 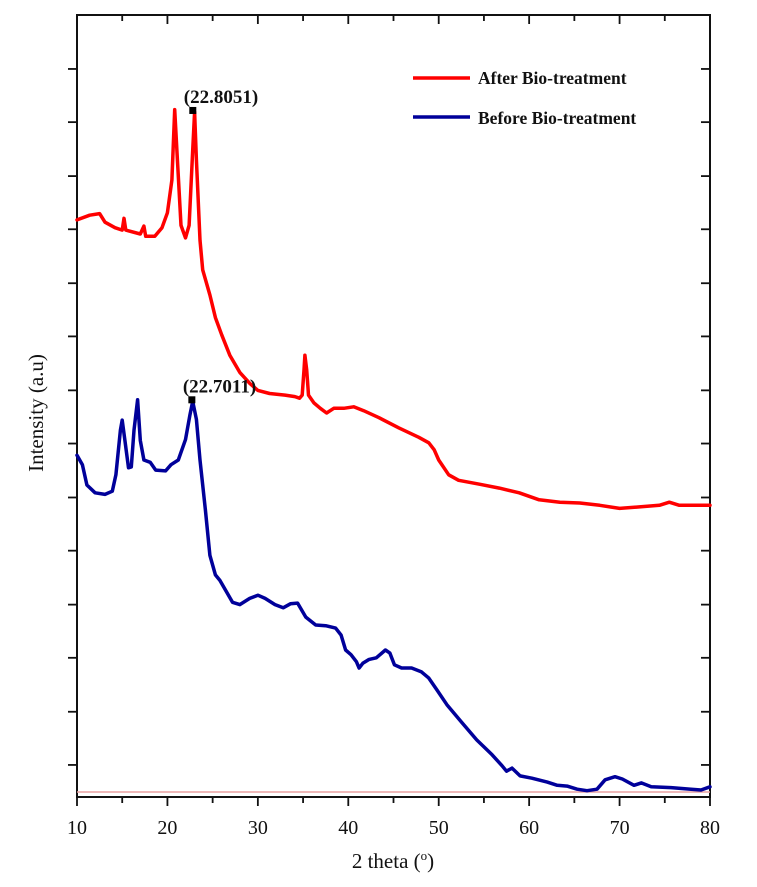 What do you see at coordinates (439, 828) in the screenshot?
I see `x-tick-label: 50` at bounding box center [439, 828].